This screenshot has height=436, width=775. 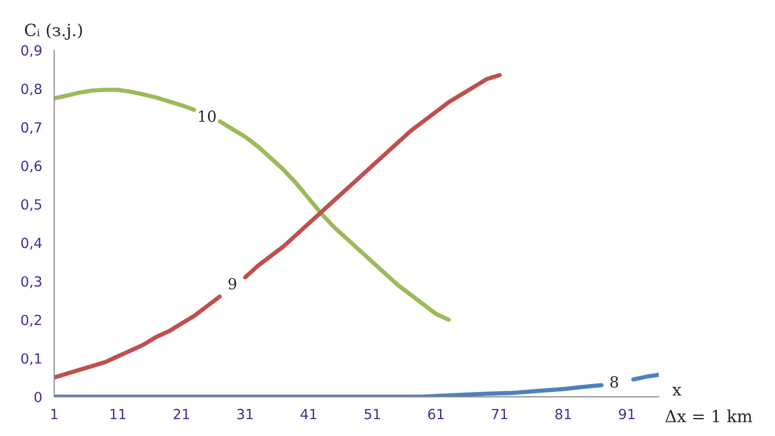 What do you see at coordinates (31, 320) in the screenshot?
I see `y-tick-label: 0,2` at bounding box center [31, 320].